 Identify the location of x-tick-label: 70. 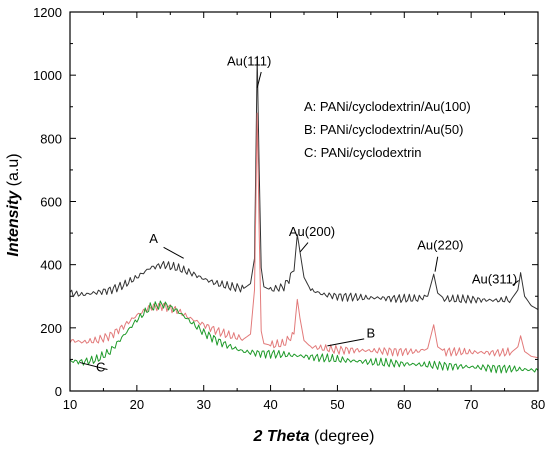
(471, 404).